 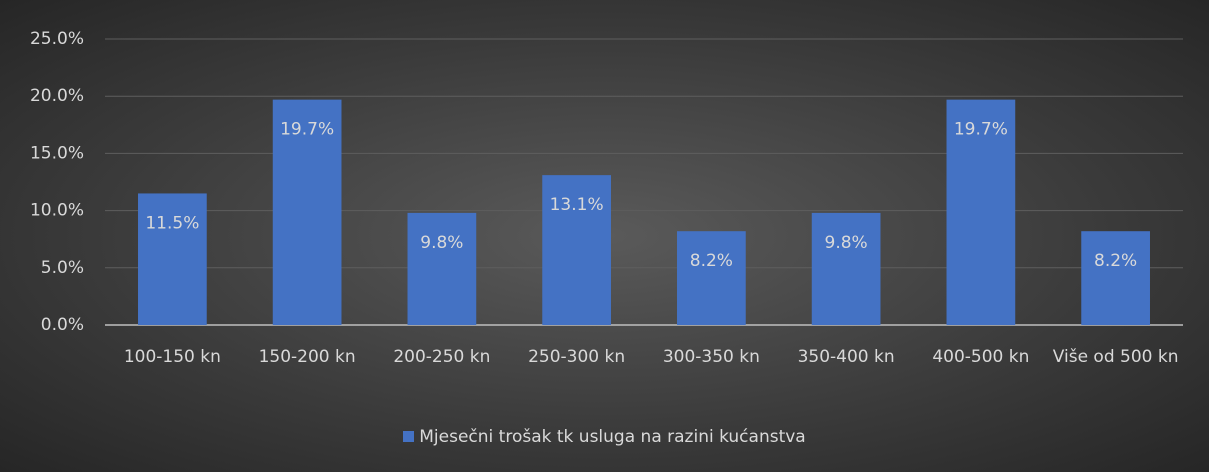 I want to click on x-tick-label: 250-300 kn, so click(x=577, y=357).